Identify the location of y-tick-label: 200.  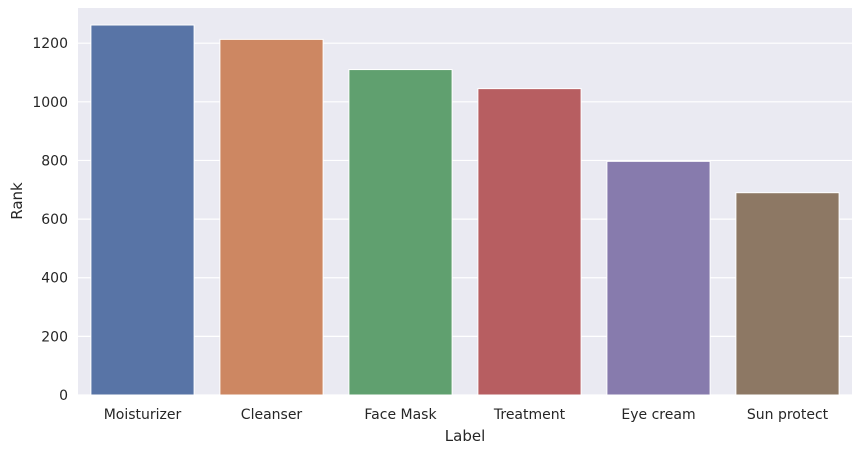
(54, 337).